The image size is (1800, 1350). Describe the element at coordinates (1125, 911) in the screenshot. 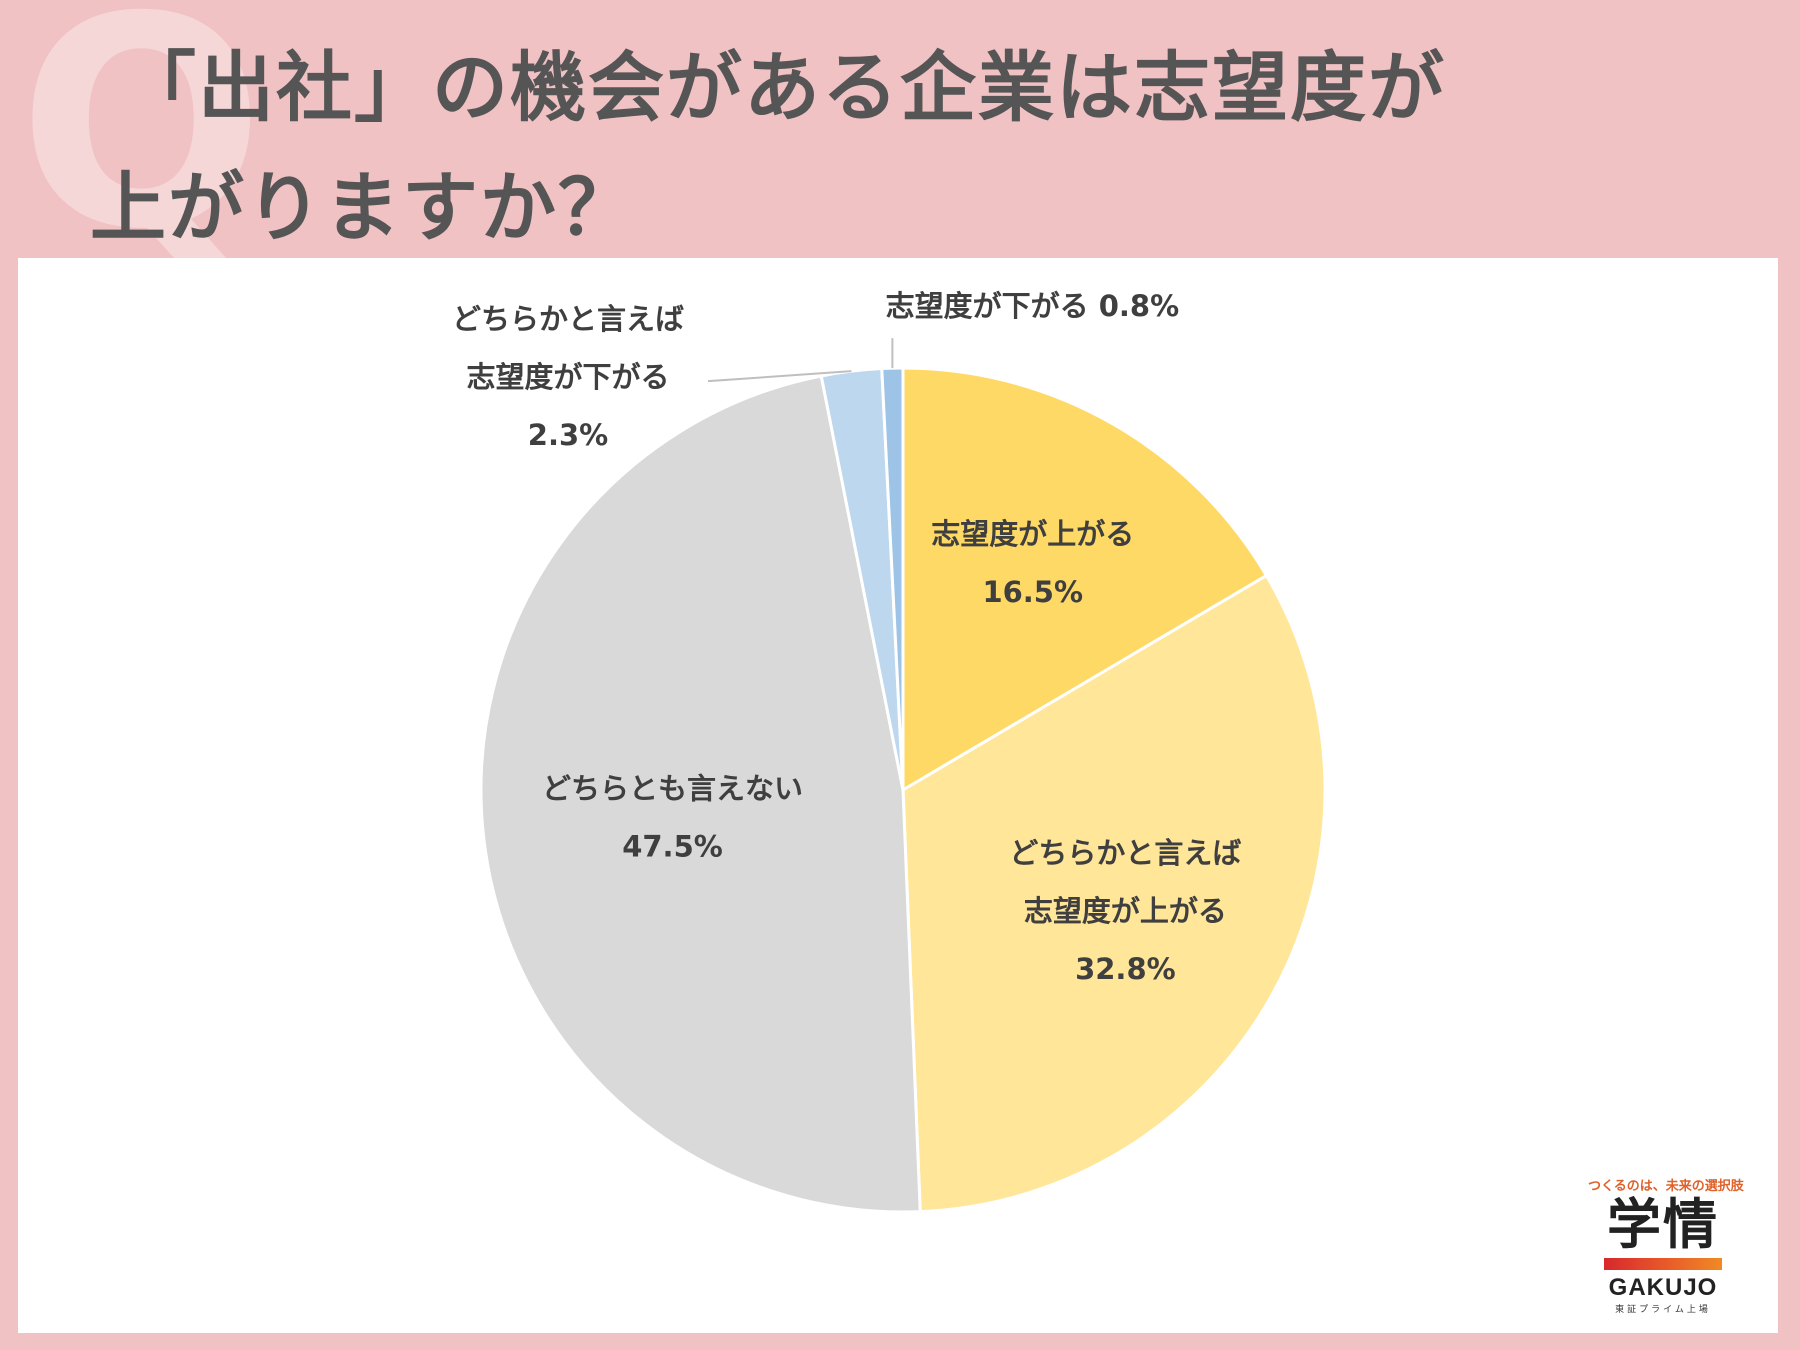

I see `slice-2-label: どちらかと言えば志望度が上がる 32.8%` at that location.